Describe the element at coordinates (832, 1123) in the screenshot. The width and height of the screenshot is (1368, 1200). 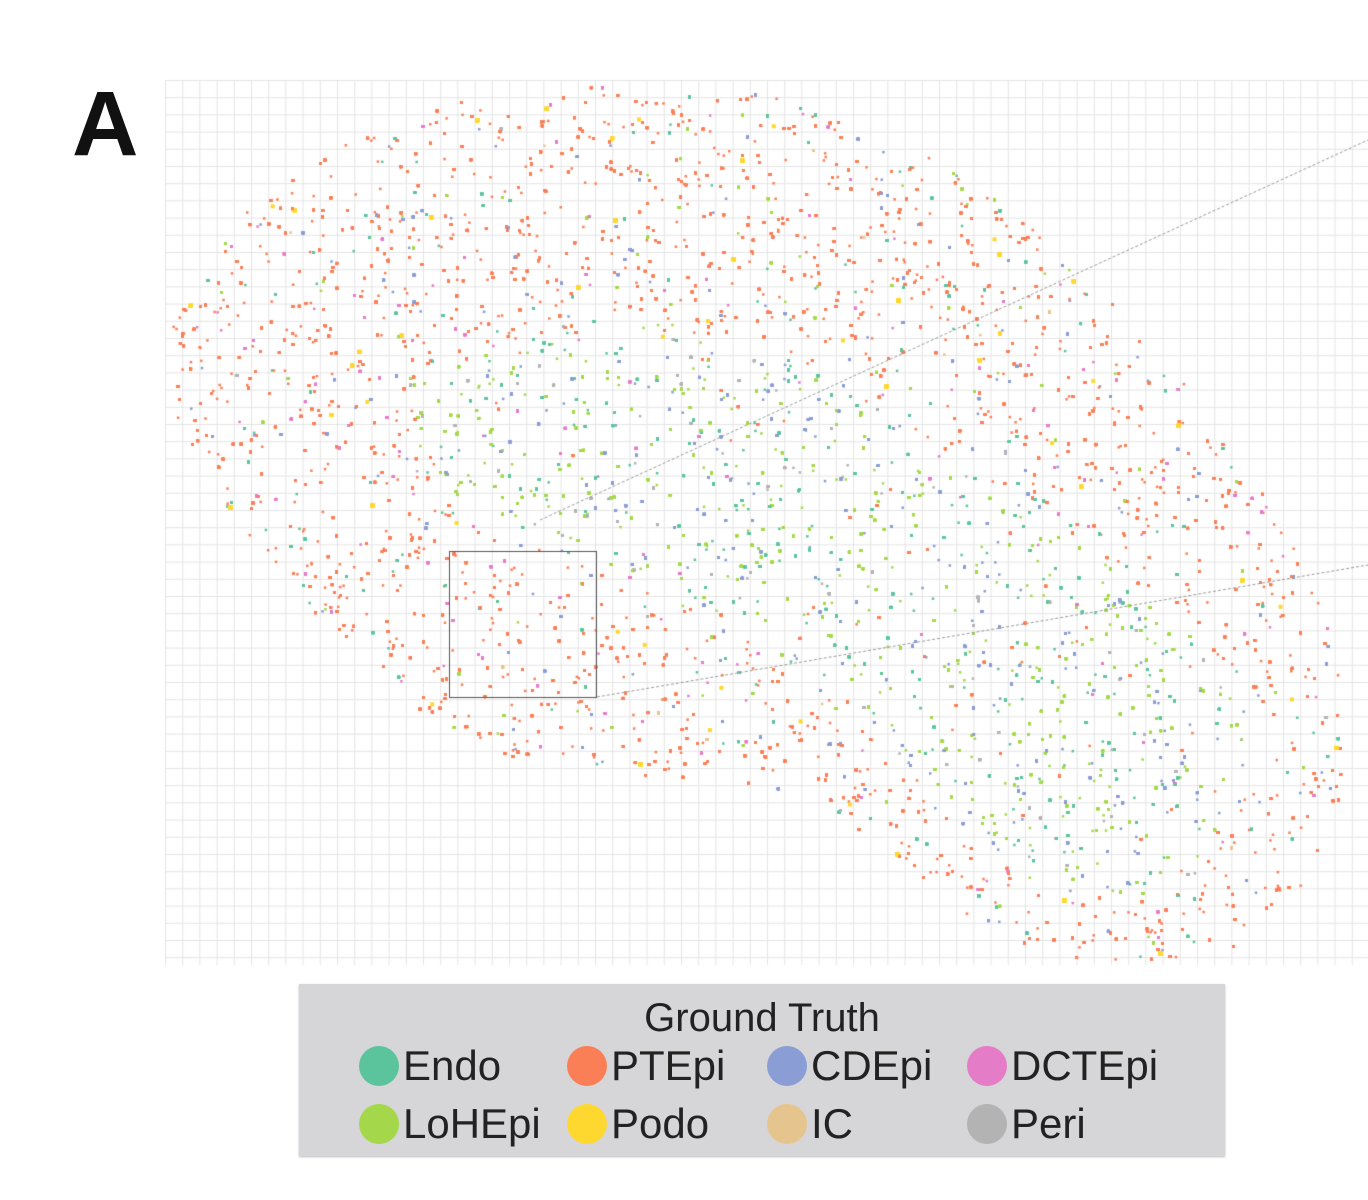
I see `legend-label: IC` at that location.